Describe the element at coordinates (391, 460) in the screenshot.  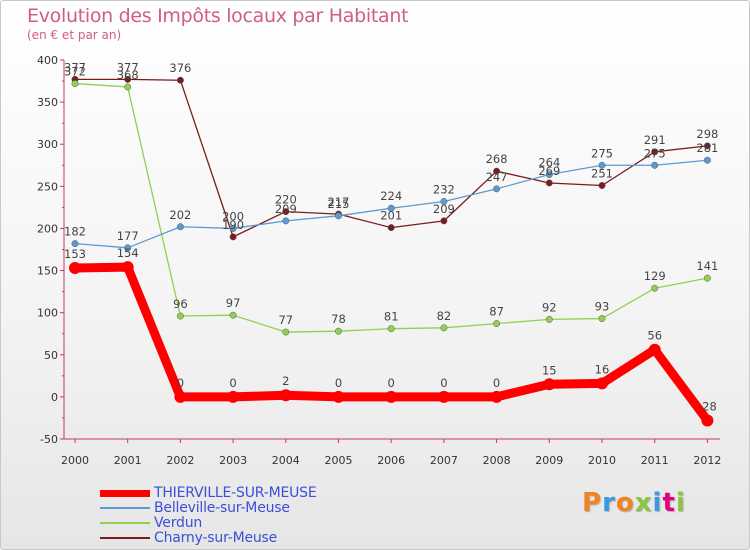
I see `x-tick-label: 2006` at that location.